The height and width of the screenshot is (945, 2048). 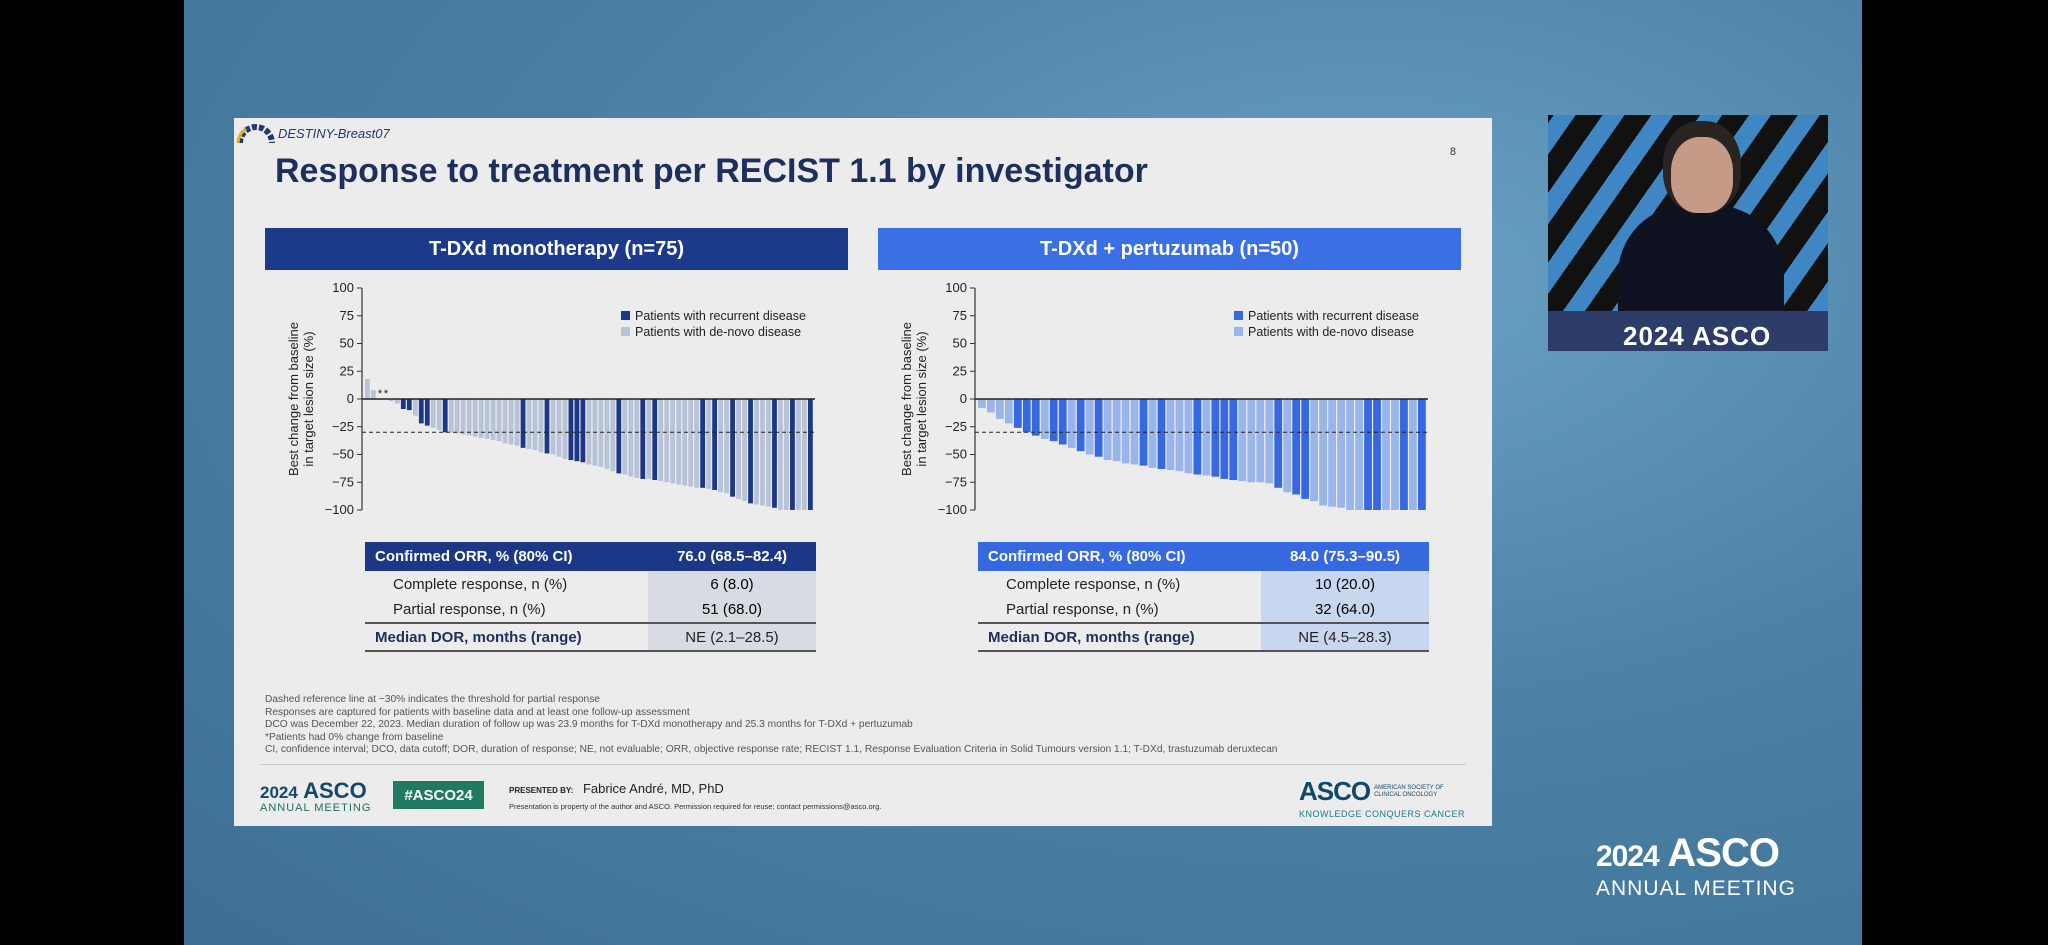 What do you see at coordinates (255, 134) in the screenshot?
I see `trial-arc-icon` at bounding box center [255, 134].